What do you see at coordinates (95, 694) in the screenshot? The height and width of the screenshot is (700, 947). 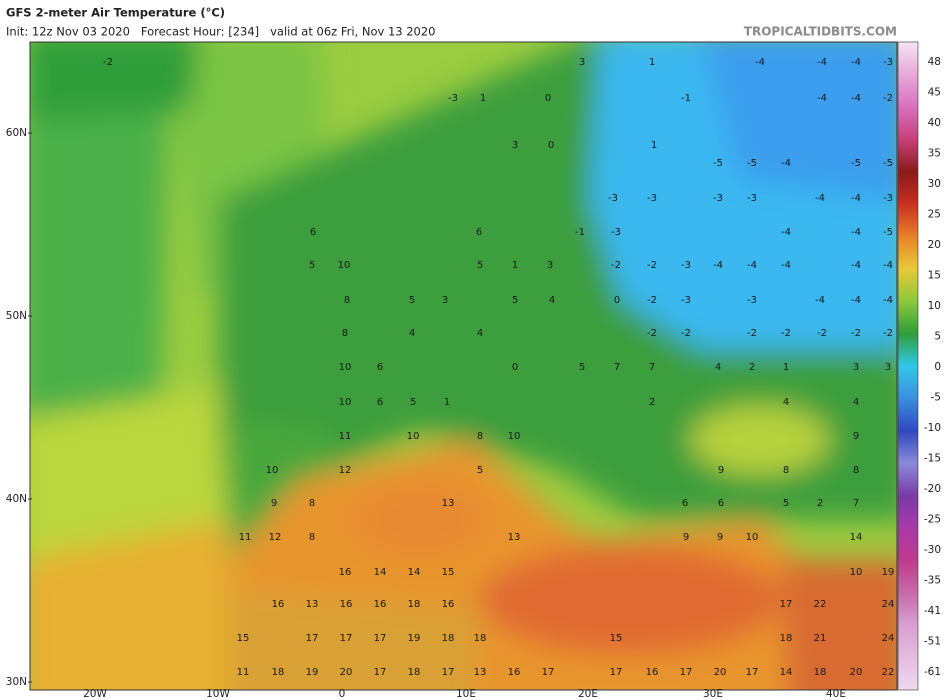 I see `lon-label: 20W` at bounding box center [95, 694].